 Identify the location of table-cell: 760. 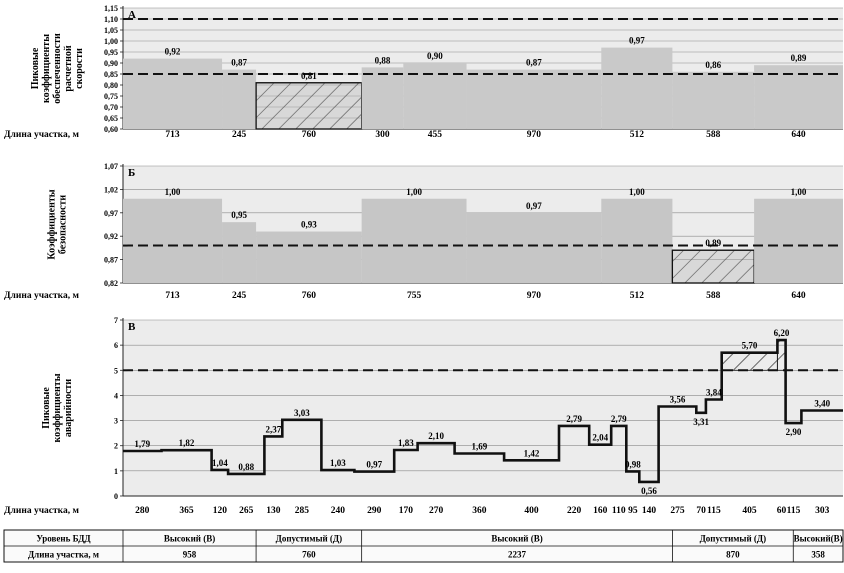
(309, 555).